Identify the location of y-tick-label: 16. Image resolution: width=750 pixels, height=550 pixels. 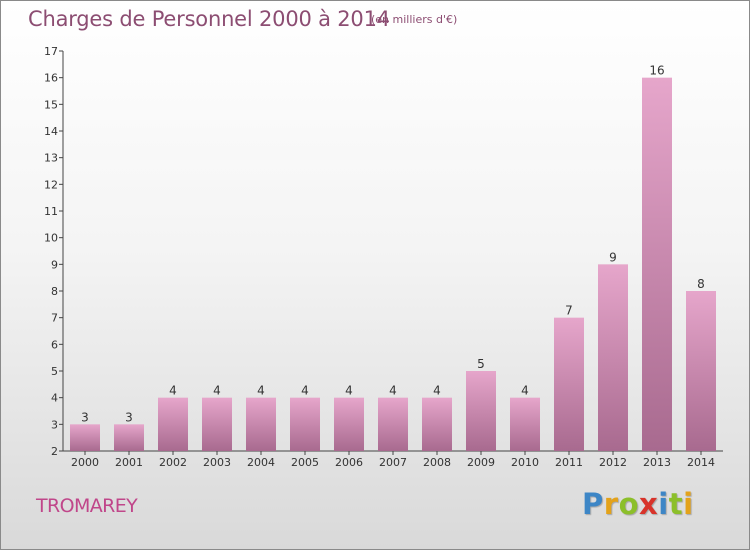
(51, 78).